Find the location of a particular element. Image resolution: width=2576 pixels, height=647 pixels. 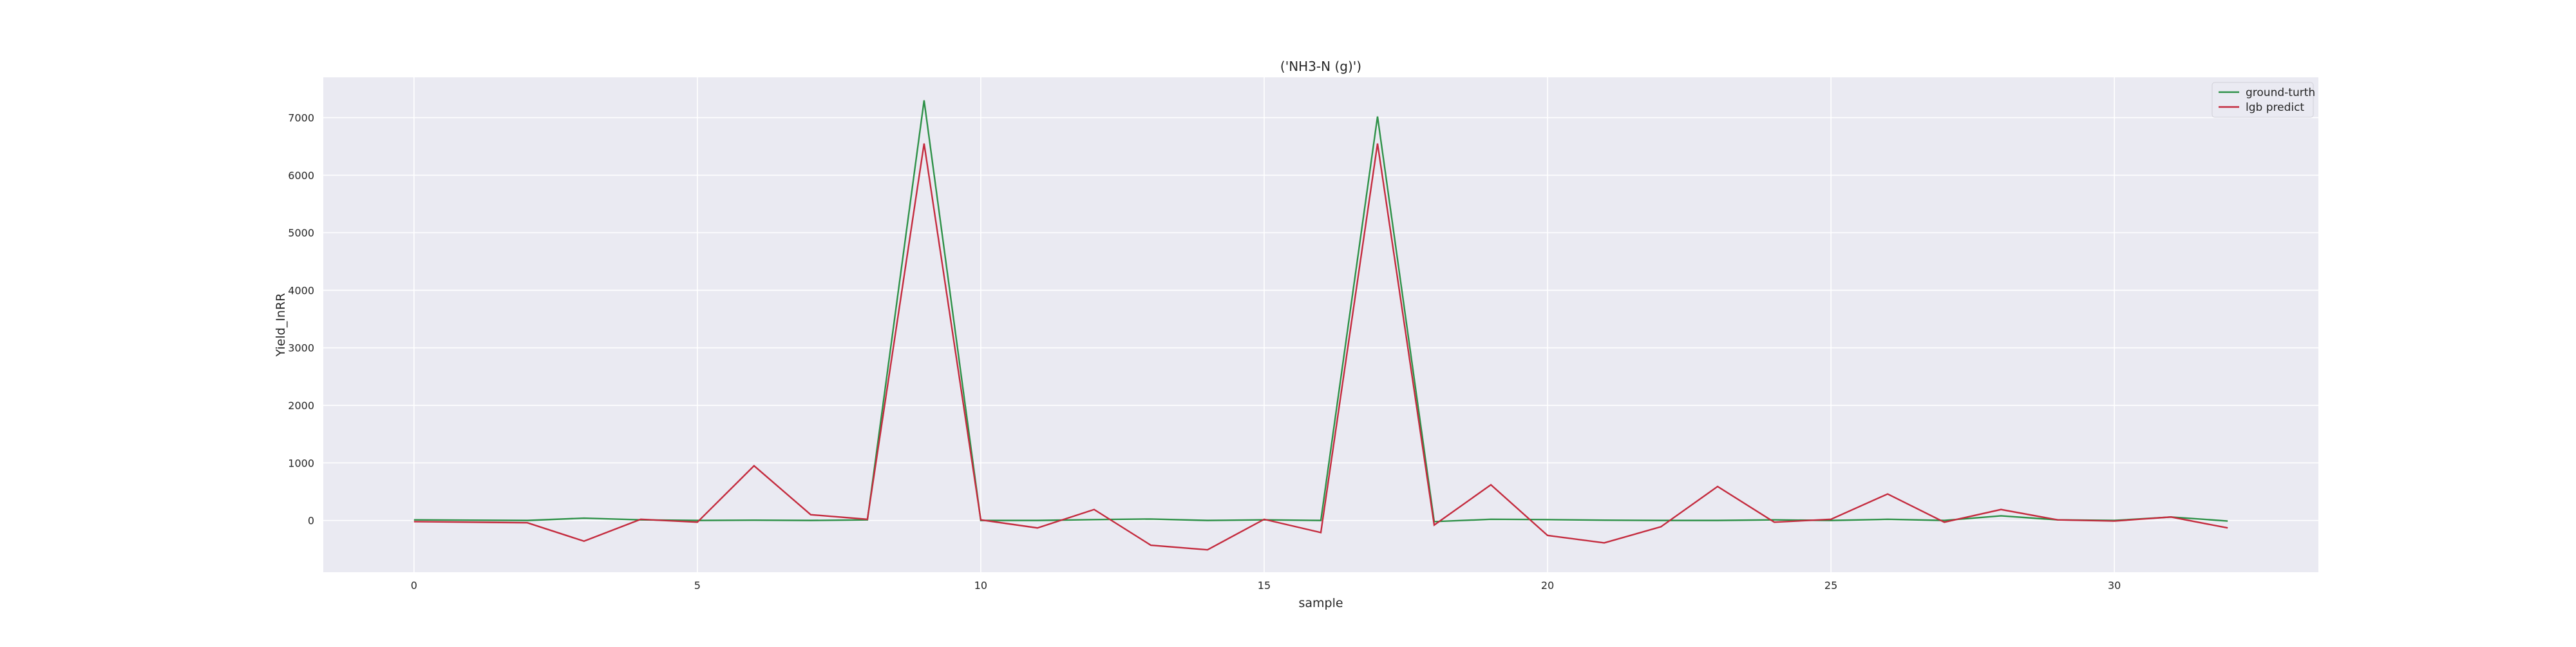

x-tick-label: 30 is located at coordinates (2114, 585).